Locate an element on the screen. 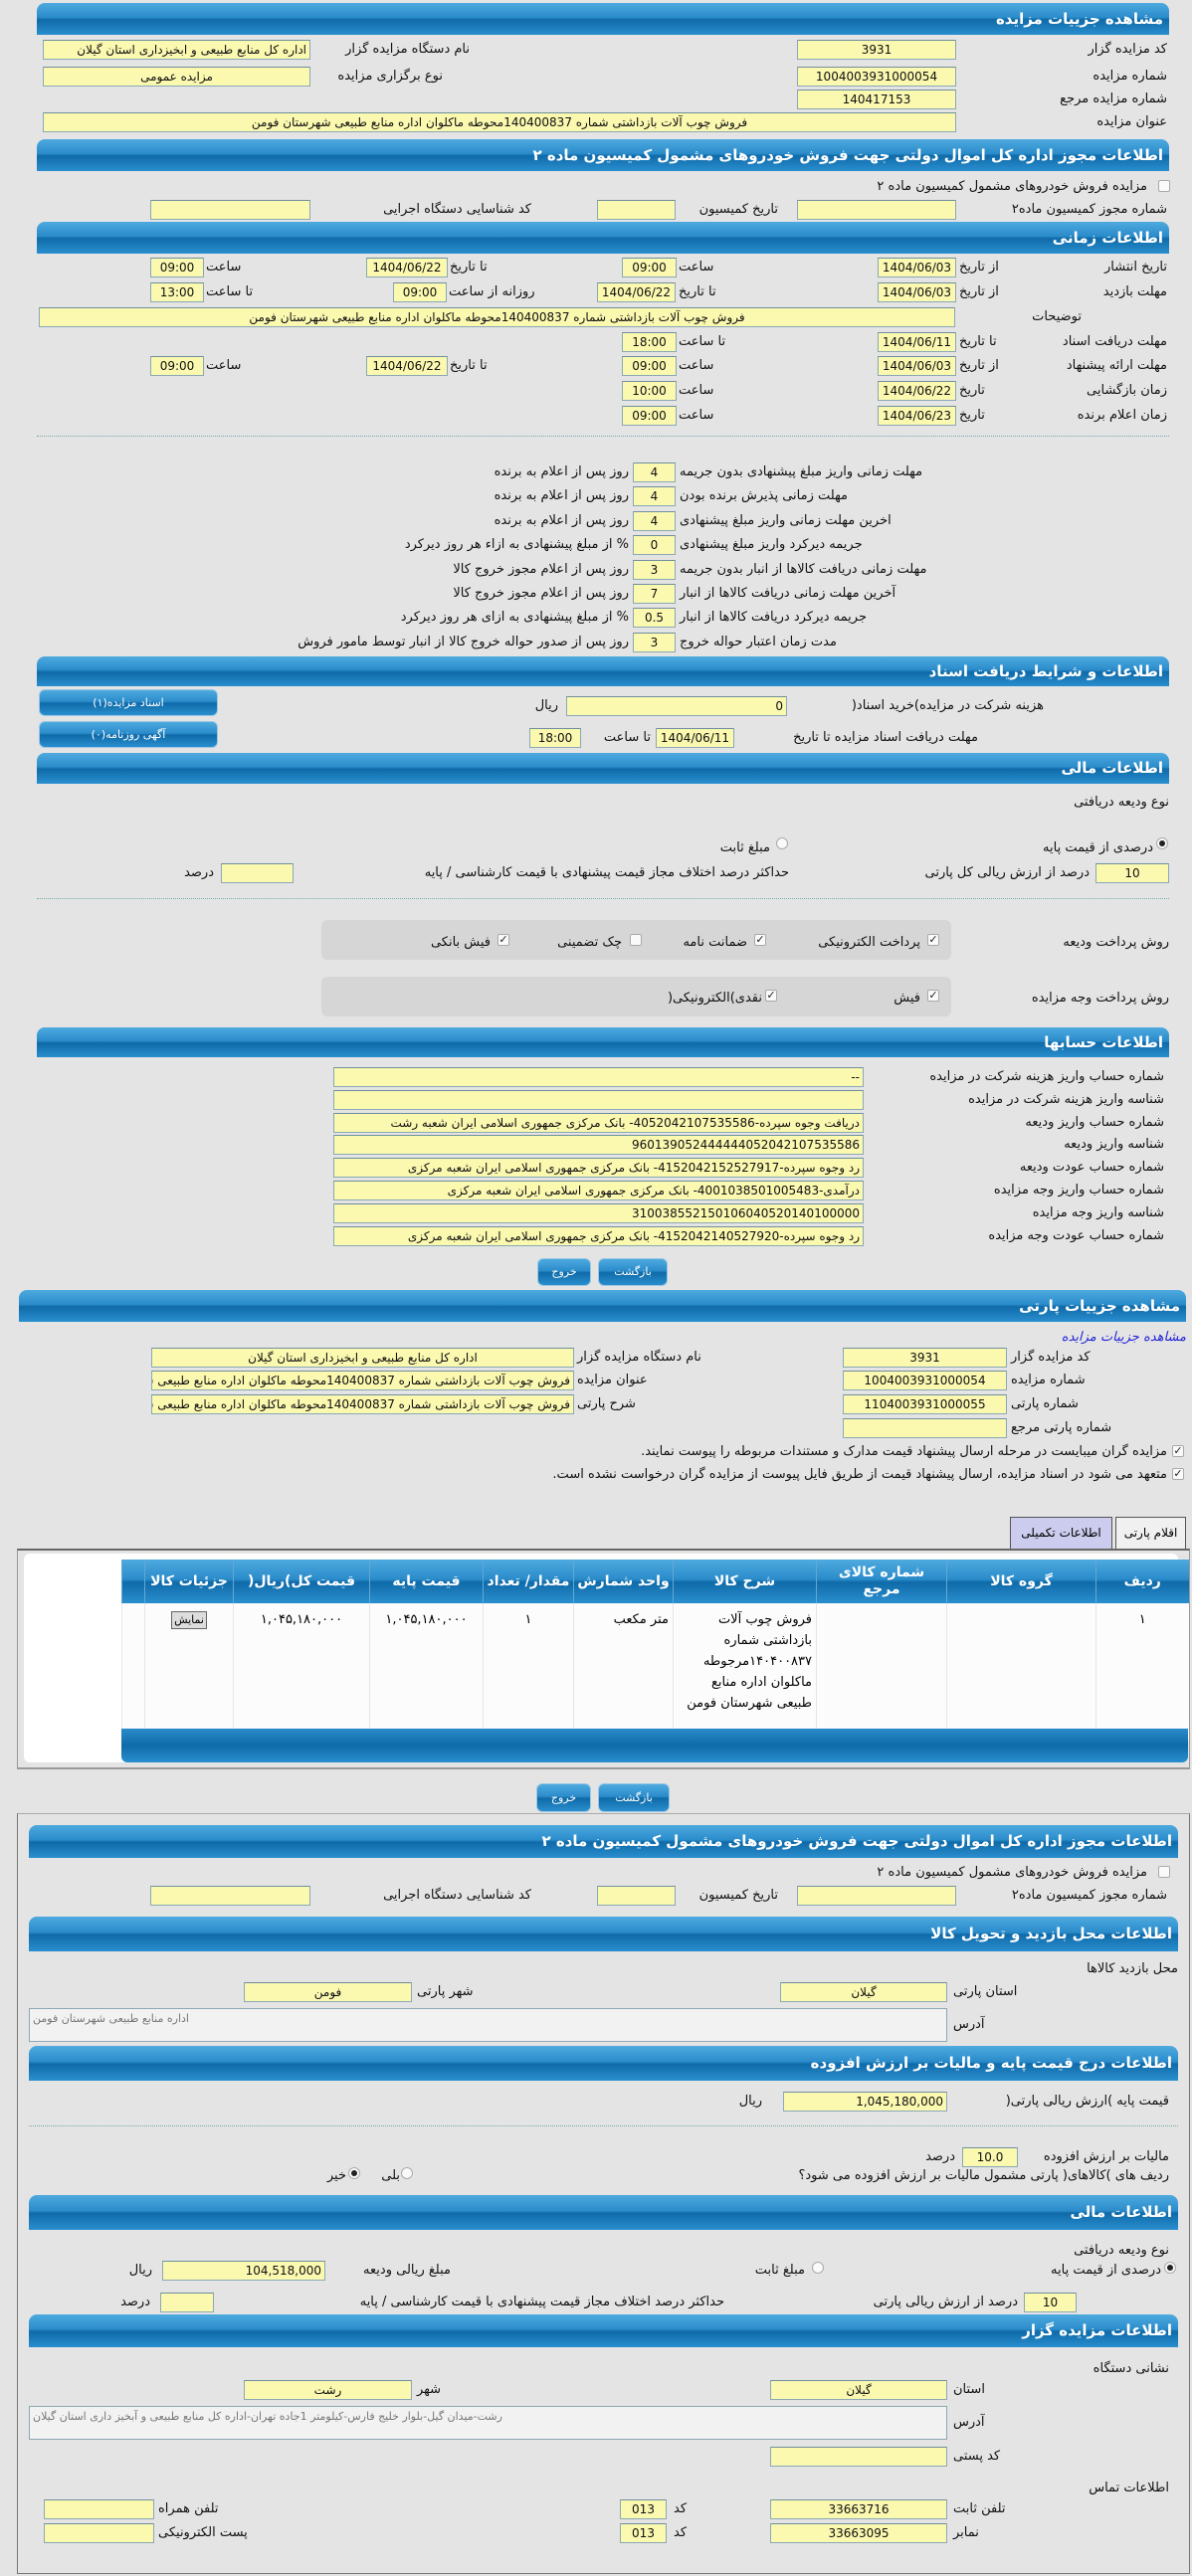 Image resolution: width=1192 pixels, height=2576 pixels. party-province-field: گیلان is located at coordinates (864, 1992).